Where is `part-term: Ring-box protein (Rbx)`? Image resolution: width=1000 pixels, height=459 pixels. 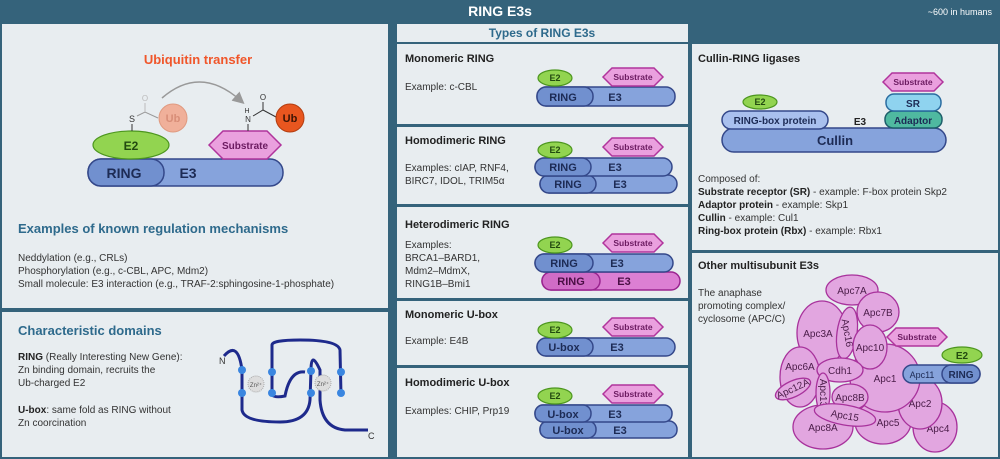 part-term: Ring-box protein (Rbx) is located at coordinates (752, 231).